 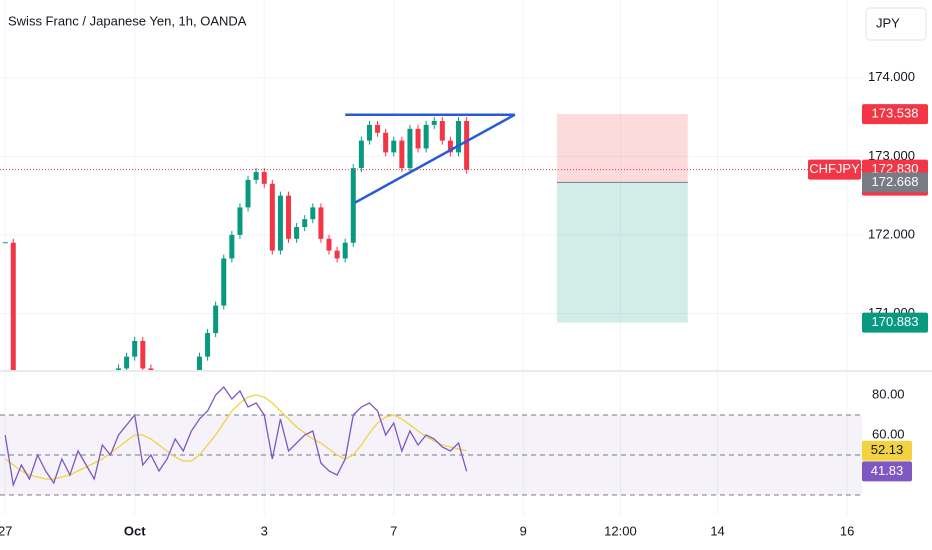 I want to click on price-label: 41.83, so click(x=887, y=470).